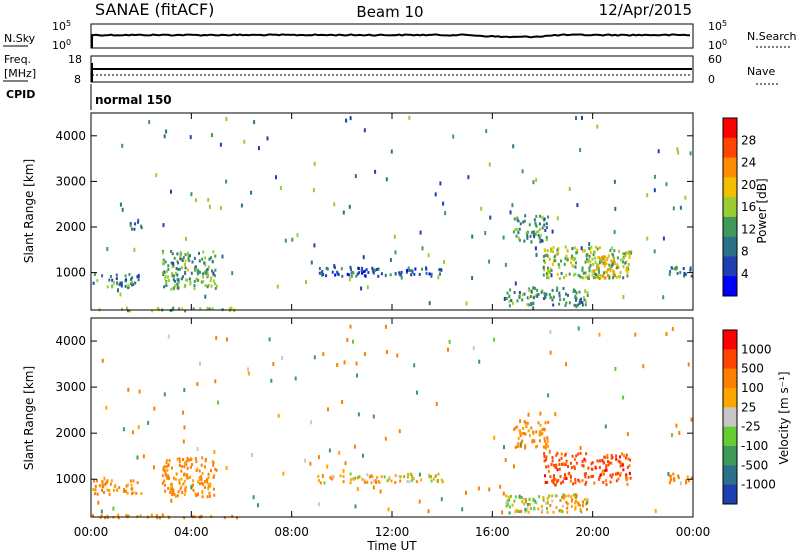  I want to click on colorbar-frame, so click(730, 207).